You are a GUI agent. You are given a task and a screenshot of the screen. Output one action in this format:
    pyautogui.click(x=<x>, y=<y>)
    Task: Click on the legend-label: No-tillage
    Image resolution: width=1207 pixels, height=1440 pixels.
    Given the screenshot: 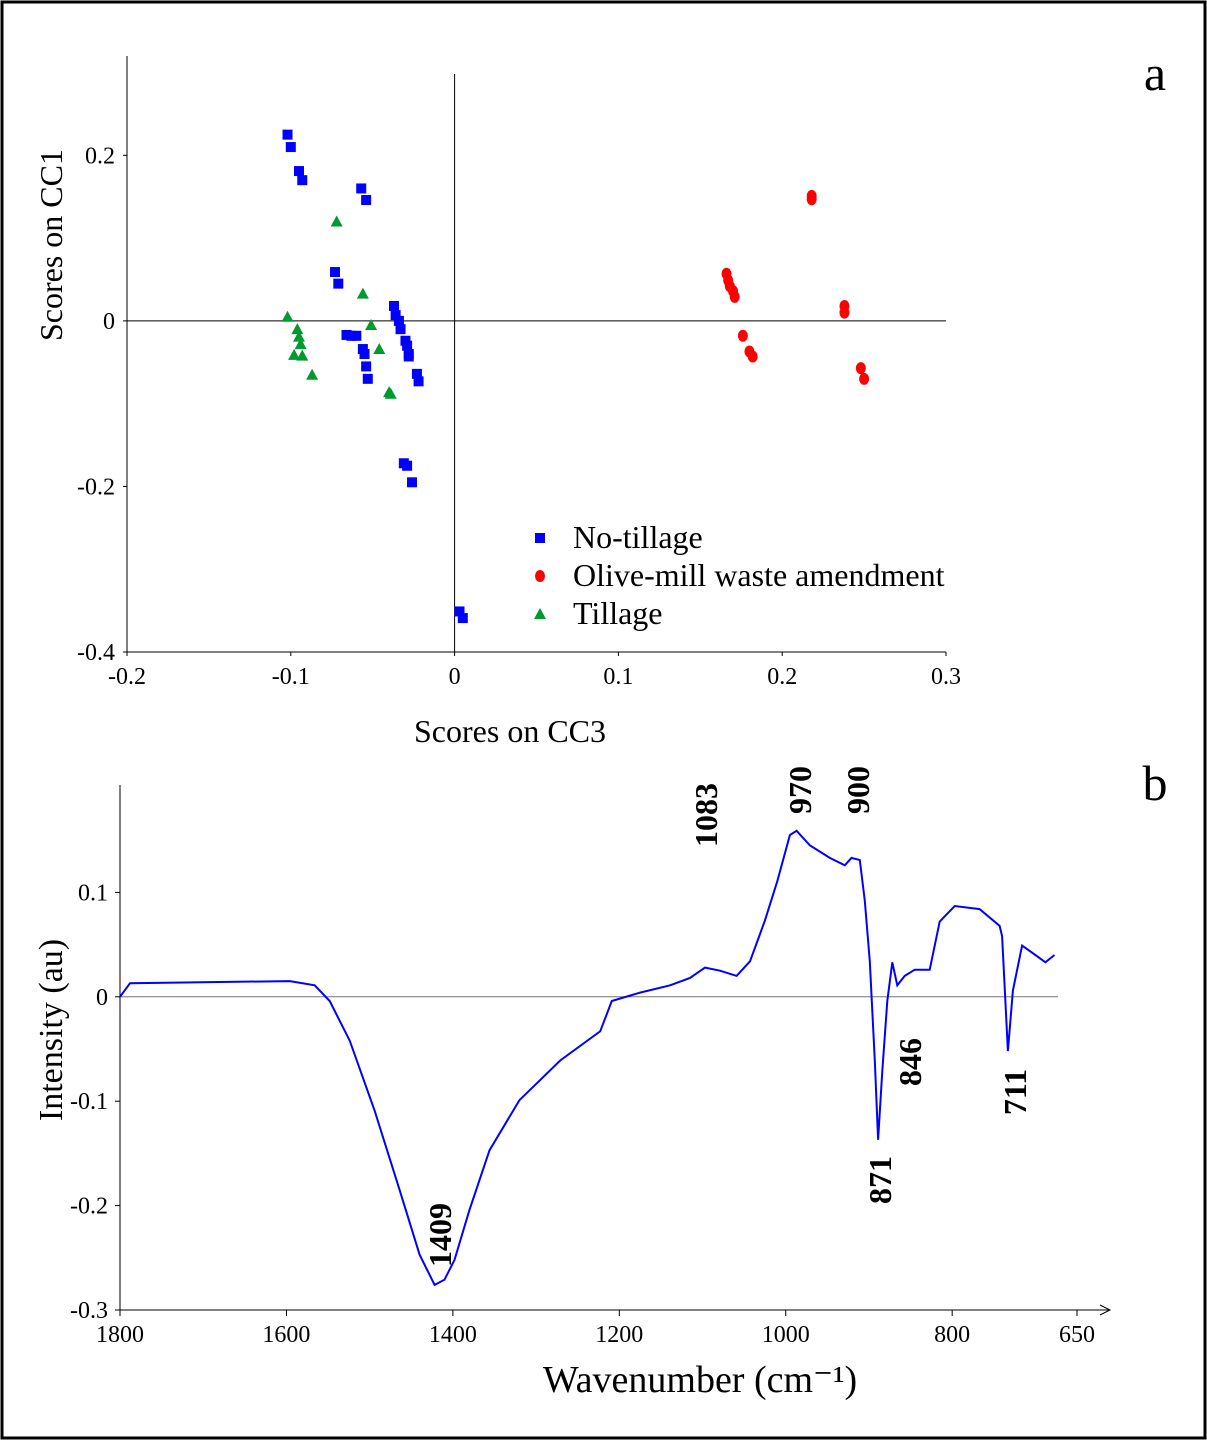 What is the action you would take?
    pyautogui.click(x=638, y=537)
    